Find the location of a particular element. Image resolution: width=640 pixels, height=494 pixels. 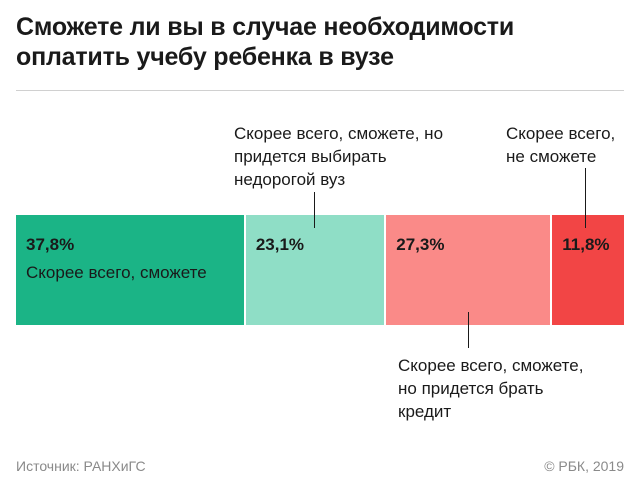

chart-title-line-1: Сможете ли вы в случае необходимости is located at coordinates (265, 27).